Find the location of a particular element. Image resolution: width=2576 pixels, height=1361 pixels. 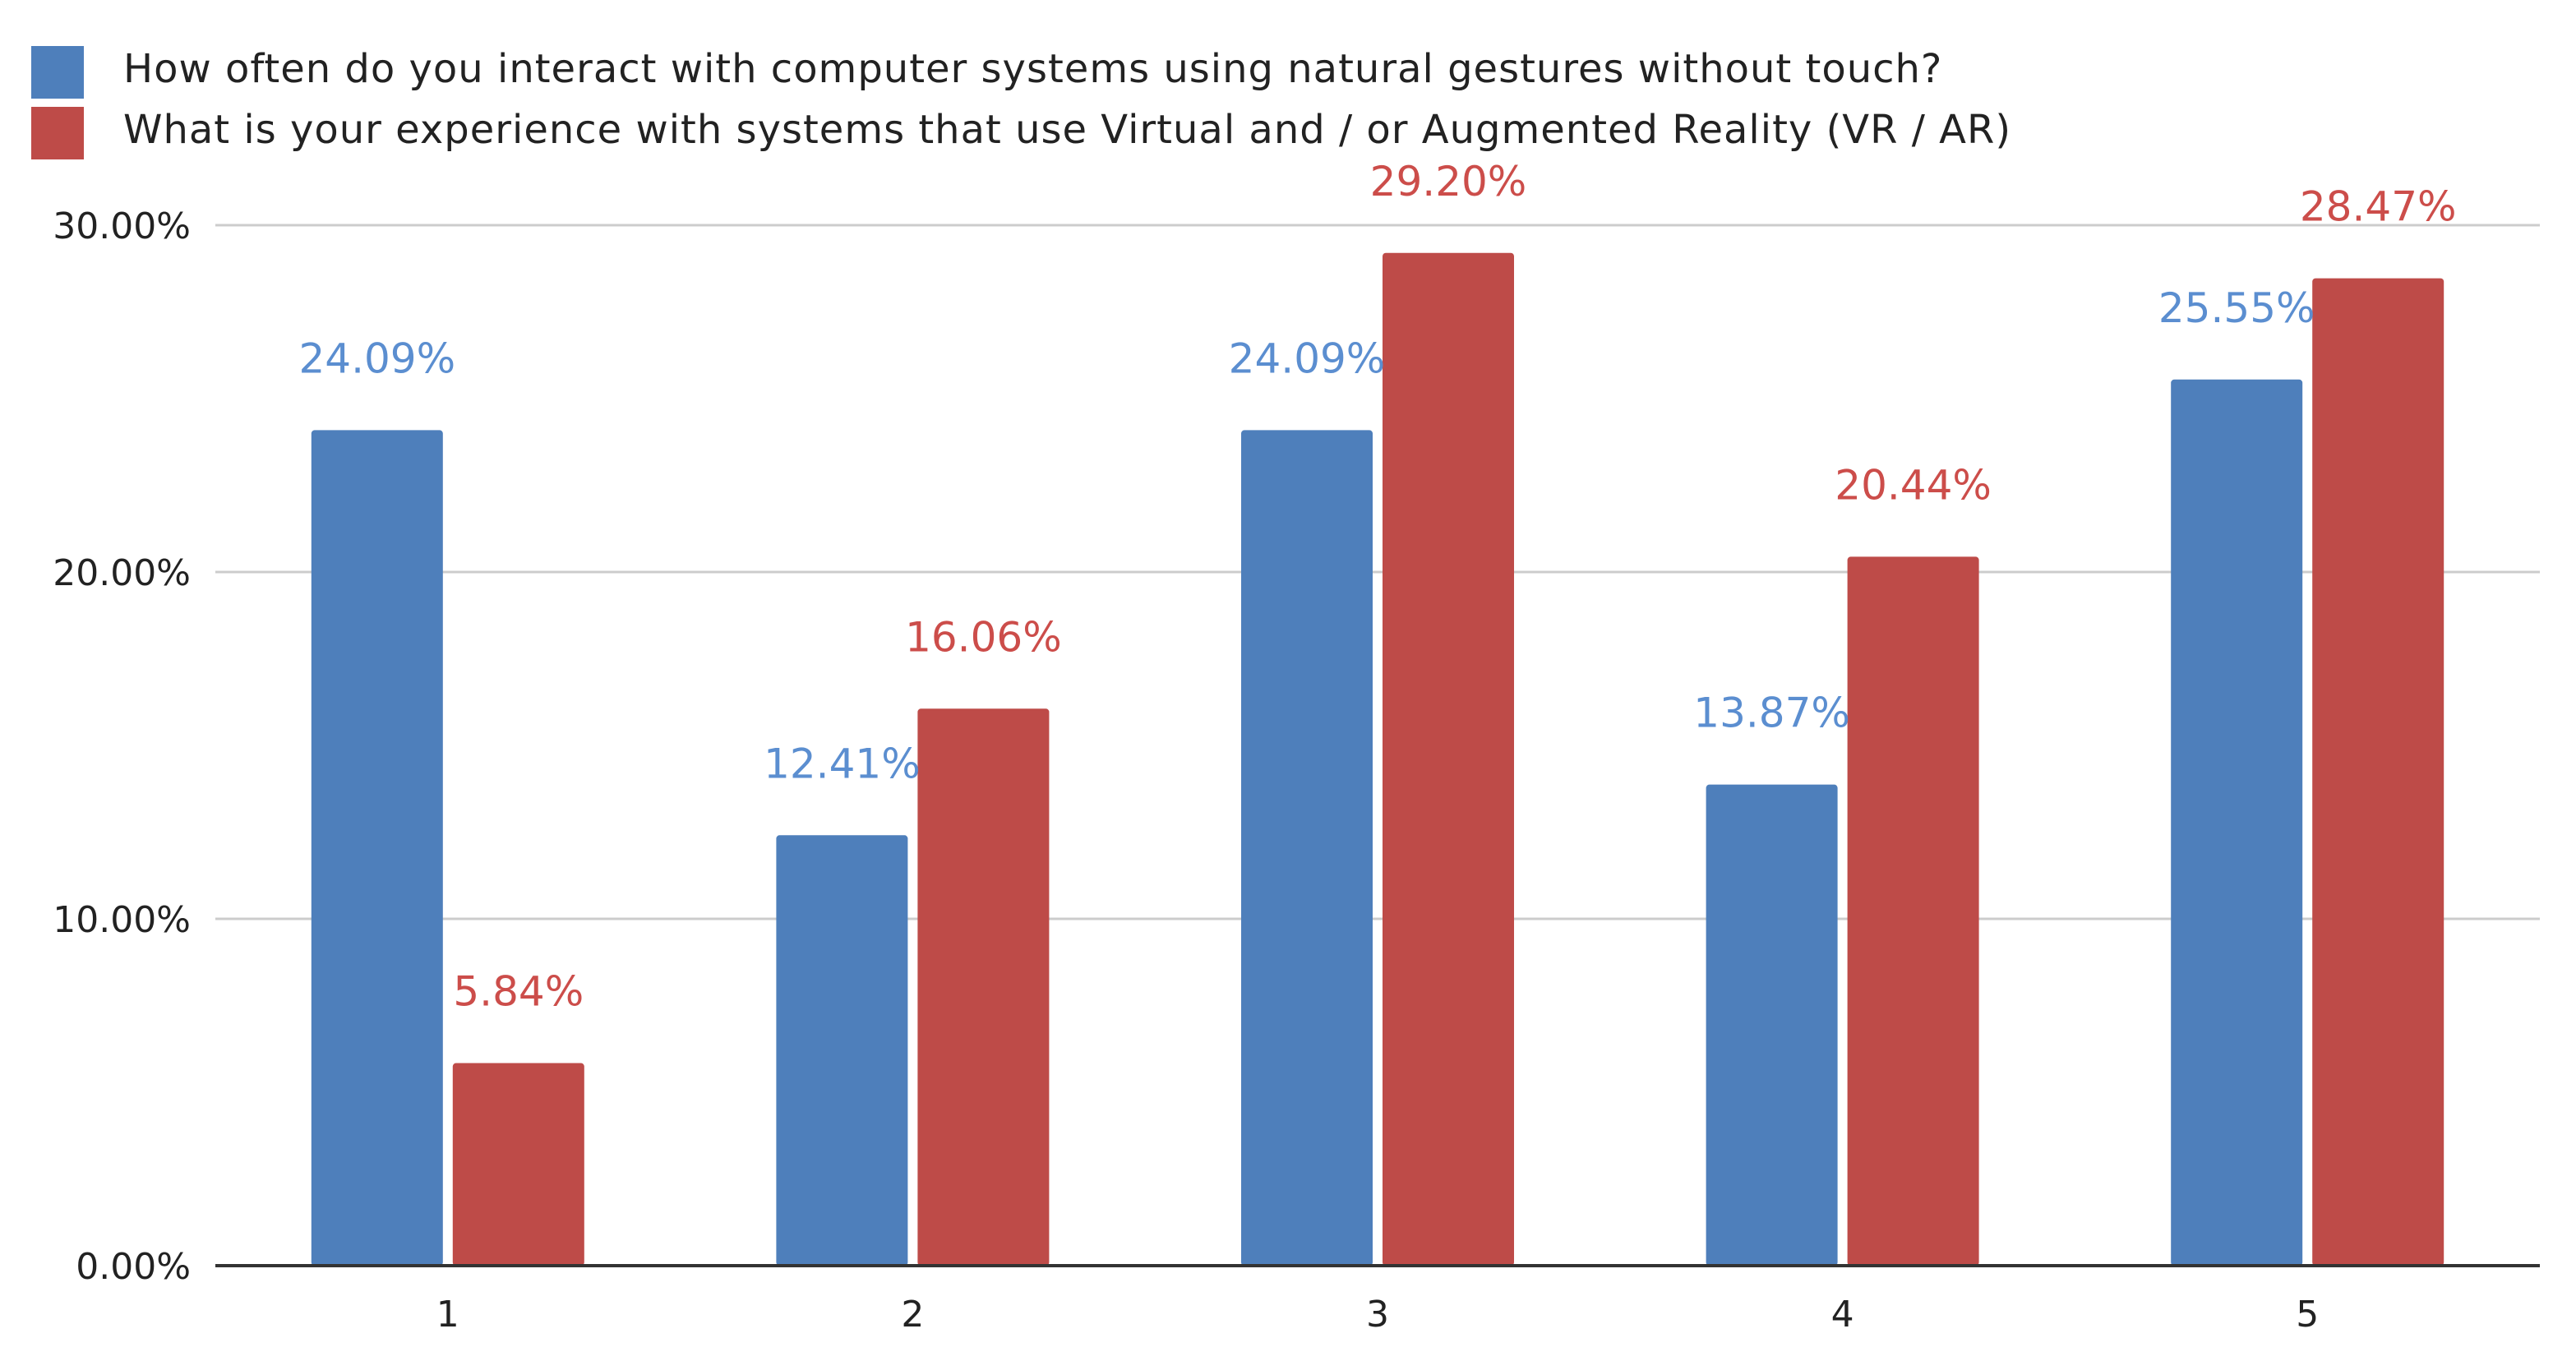

x-tick-label: 5 is located at coordinates (2307, 1315).